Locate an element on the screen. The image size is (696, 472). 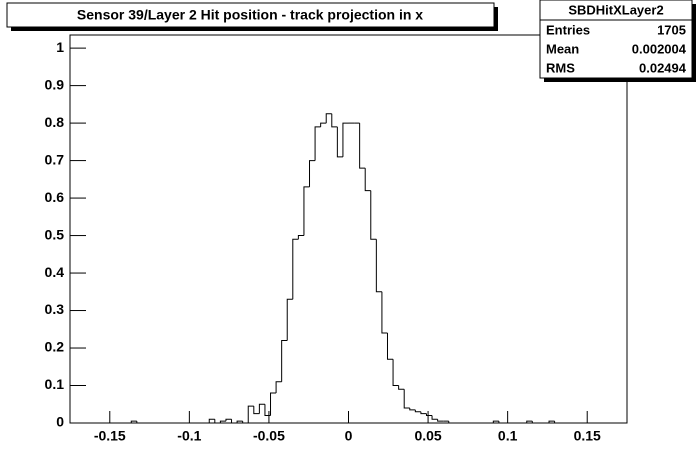
stats-label: Entries is located at coordinates (568, 29).